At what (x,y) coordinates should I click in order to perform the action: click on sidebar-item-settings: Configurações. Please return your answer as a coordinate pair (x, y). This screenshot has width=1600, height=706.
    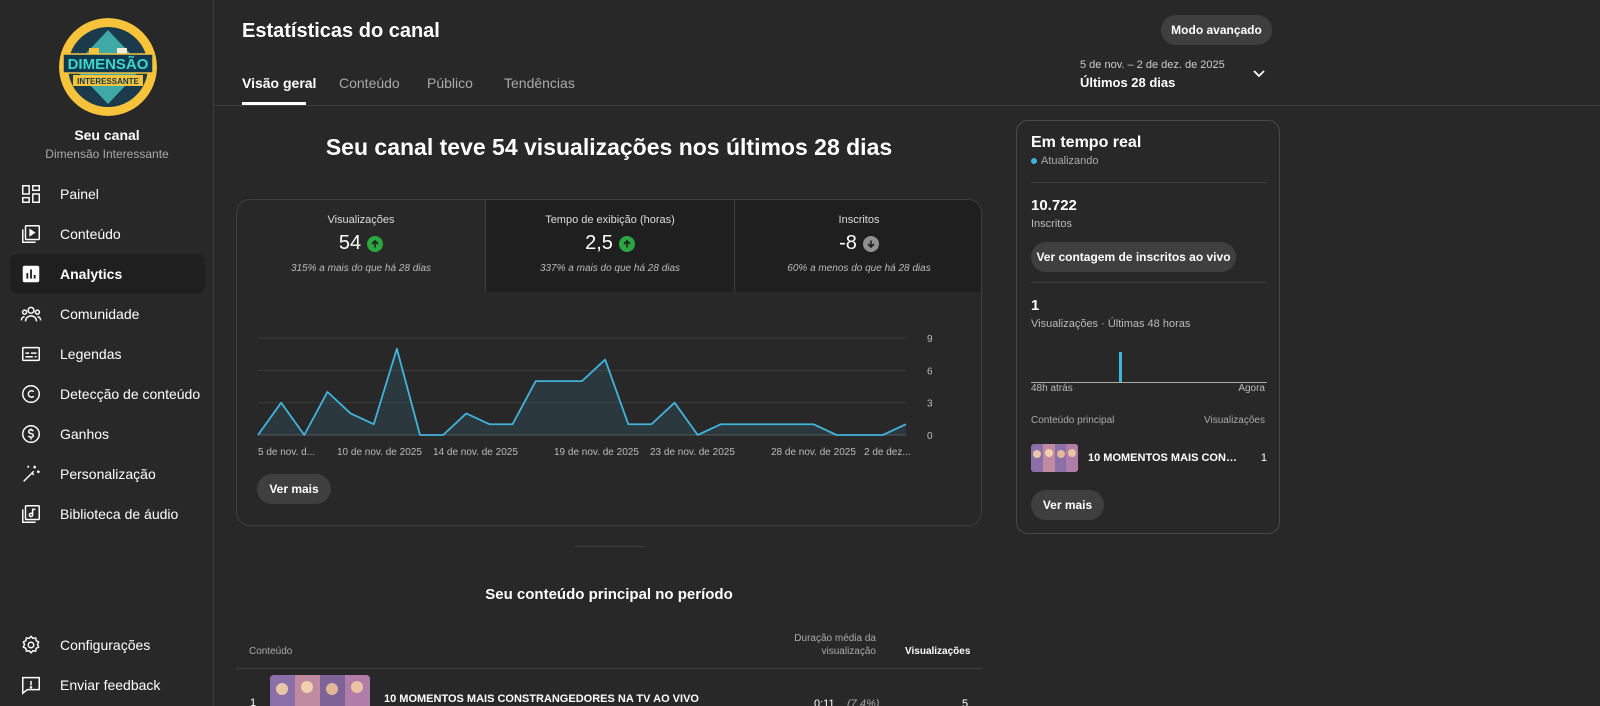
    Looking at the image, I should click on (107, 645).